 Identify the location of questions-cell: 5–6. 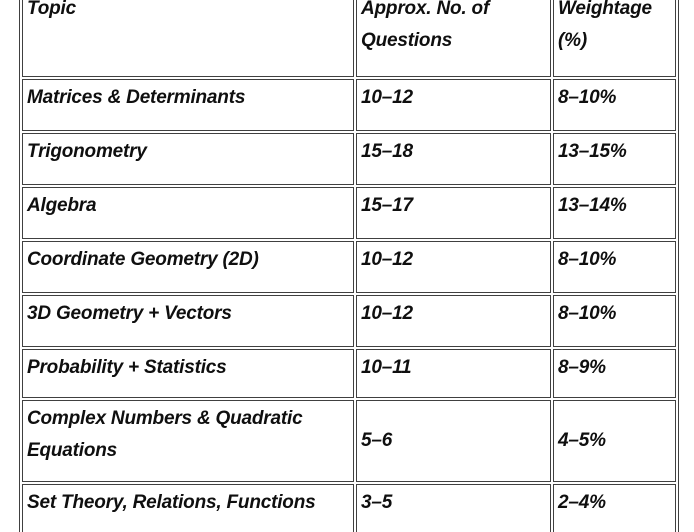
(453, 441).